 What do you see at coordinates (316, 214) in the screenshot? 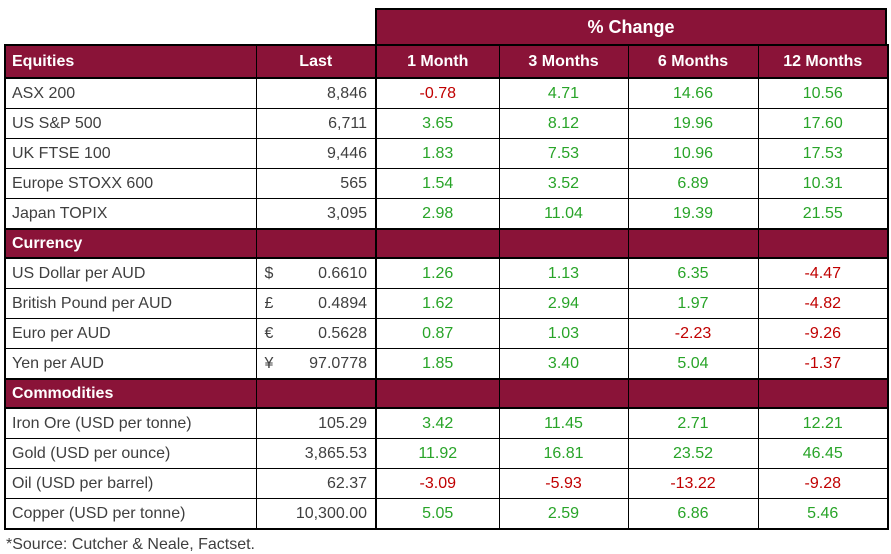
I see `last-value: 3,095` at bounding box center [316, 214].